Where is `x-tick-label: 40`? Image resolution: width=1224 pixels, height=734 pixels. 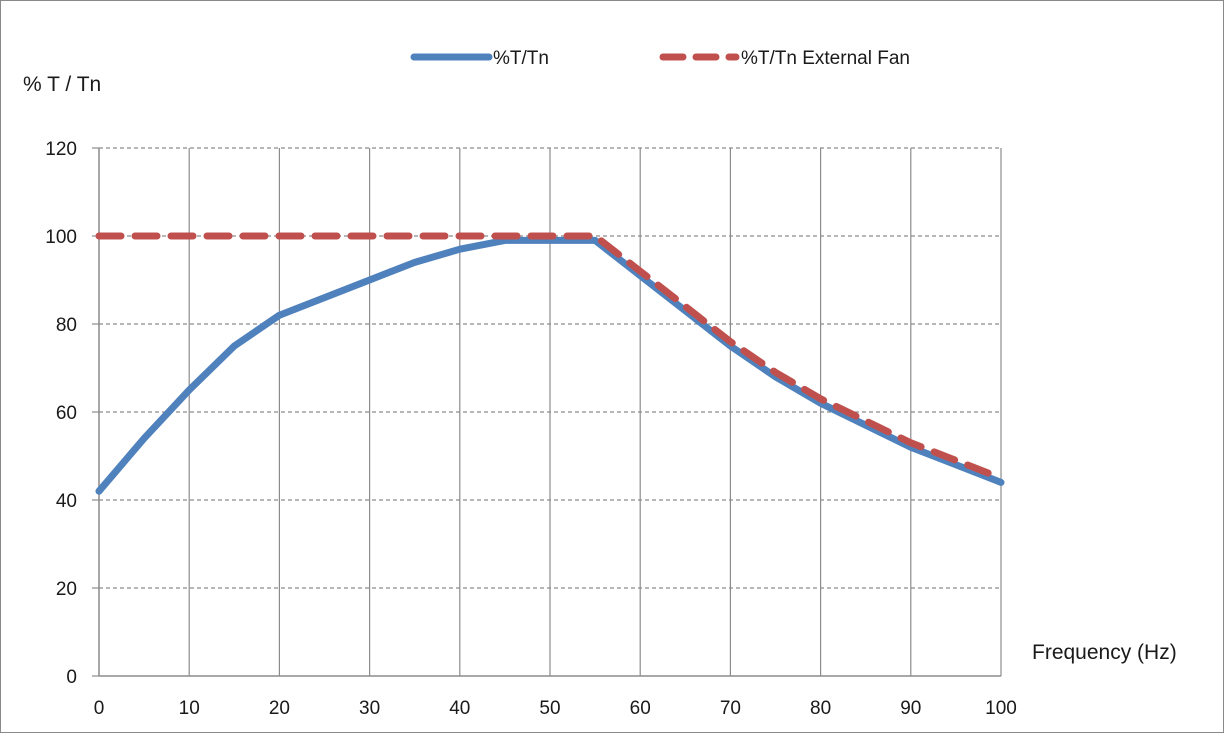
x-tick-label: 40 is located at coordinates (459, 708).